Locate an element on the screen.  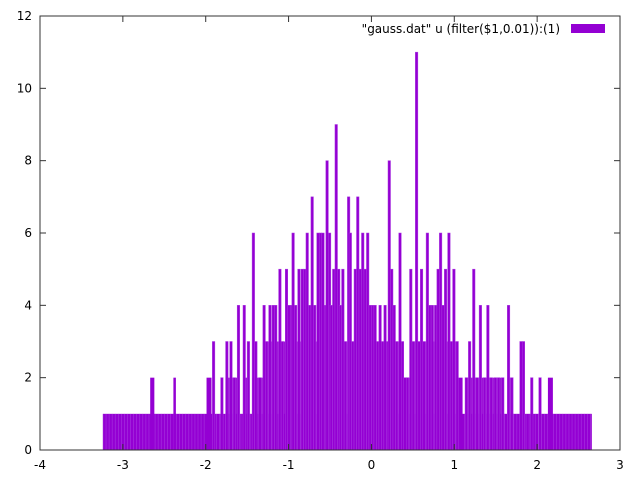
legend: "gauss.dat" u (filter($1,0.01)):(1) is located at coordinates (483, 29).